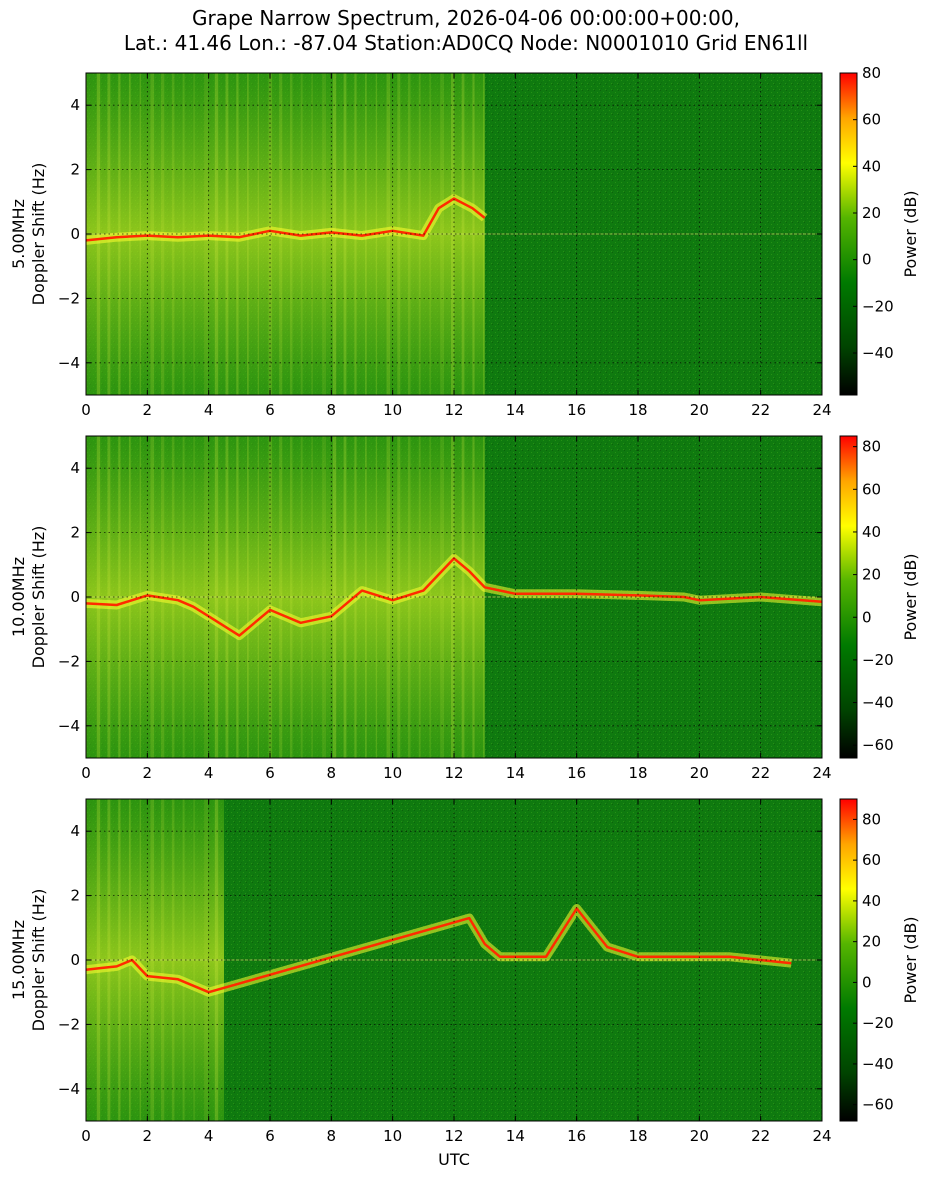 This screenshot has width=932, height=1178. What do you see at coordinates (454, 1159) in the screenshot?
I see `x-axis-label: UTC` at bounding box center [454, 1159].